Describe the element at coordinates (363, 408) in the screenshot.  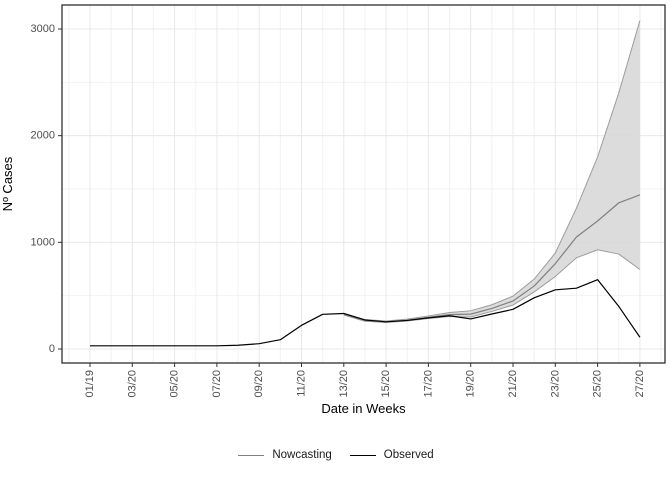
I see `x-axis-title: Date in Weeks` at that location.